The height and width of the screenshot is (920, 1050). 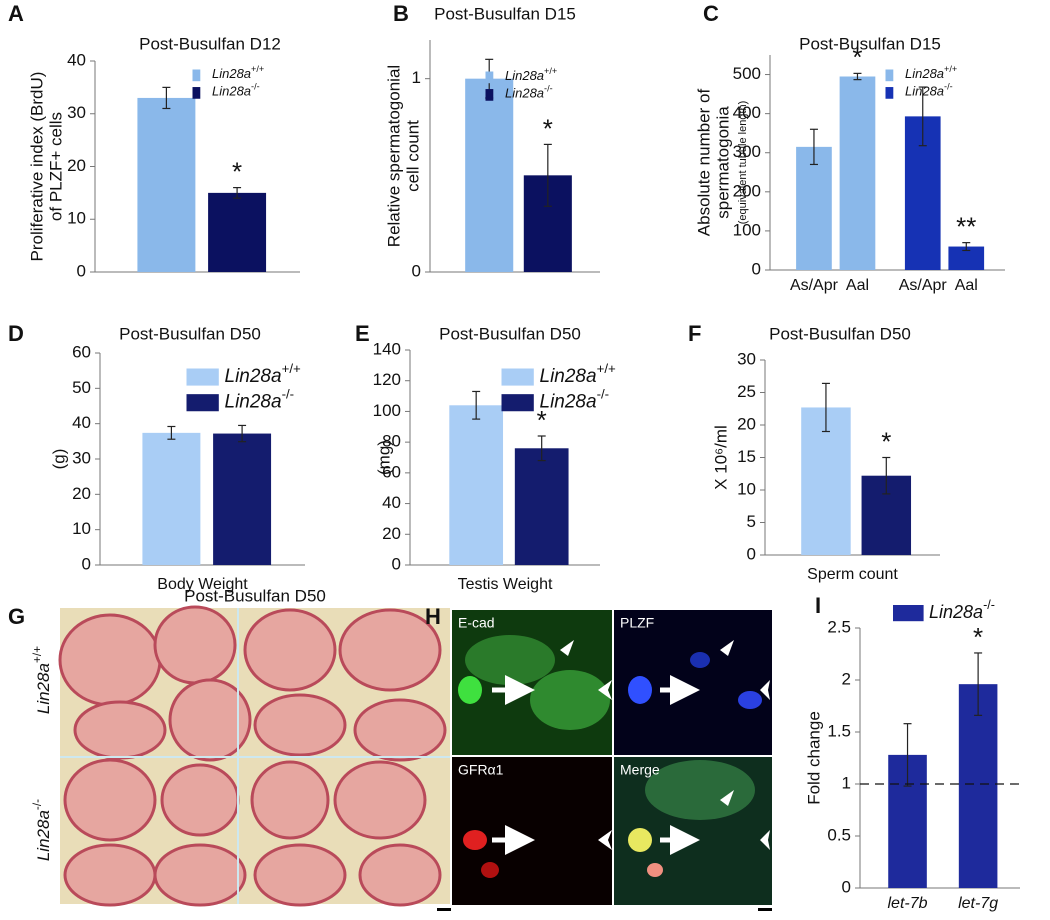 What do you see at coordinates (16, 333) in the screenshot?
I see `panel-letter: D` at bounding box center [16, 333].